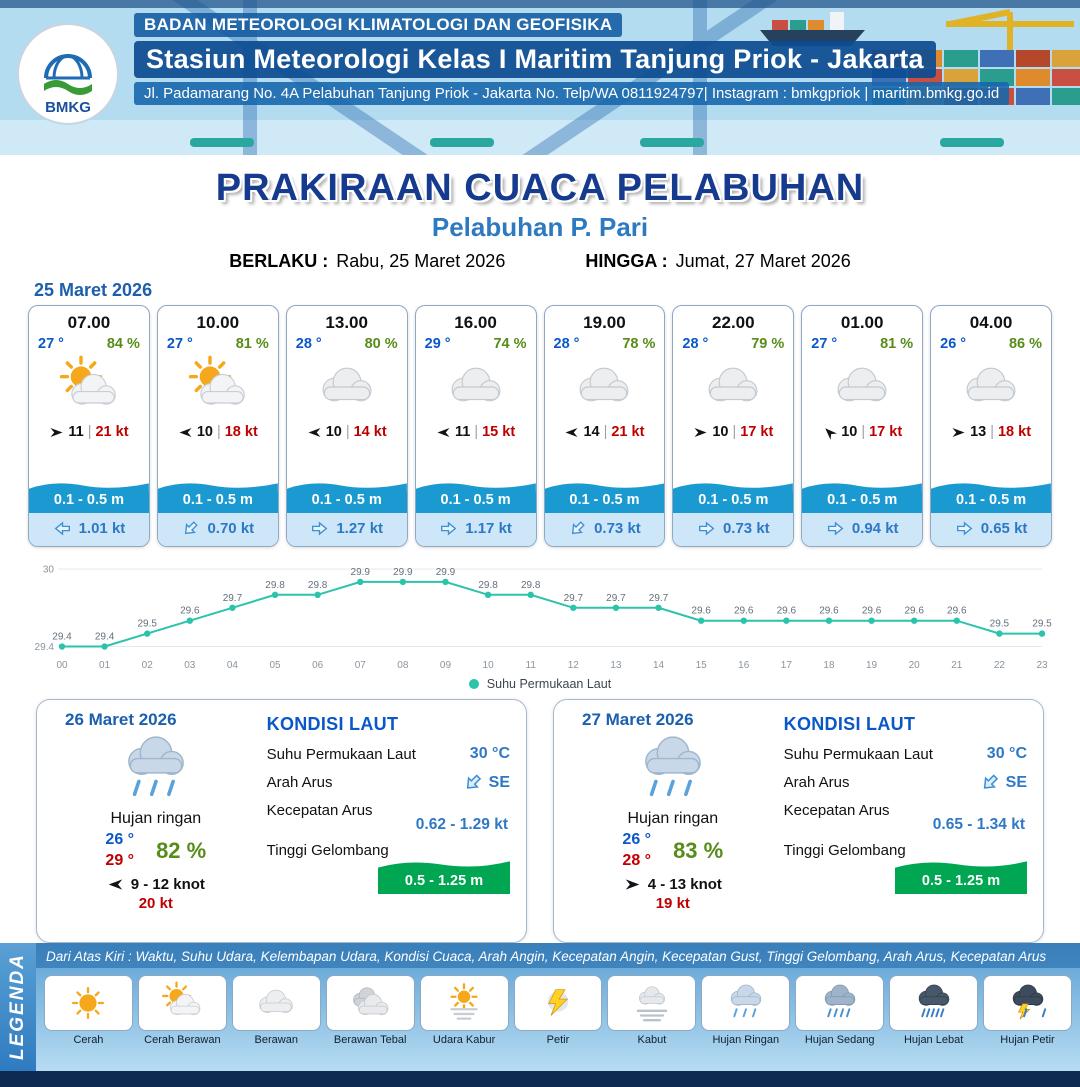 This screenshot has height=1087, width=1080. What do you see at coordinates (89, 322) in the screenshot?
I see `forecast-time: 07.00` at bounding box center [89, 322].